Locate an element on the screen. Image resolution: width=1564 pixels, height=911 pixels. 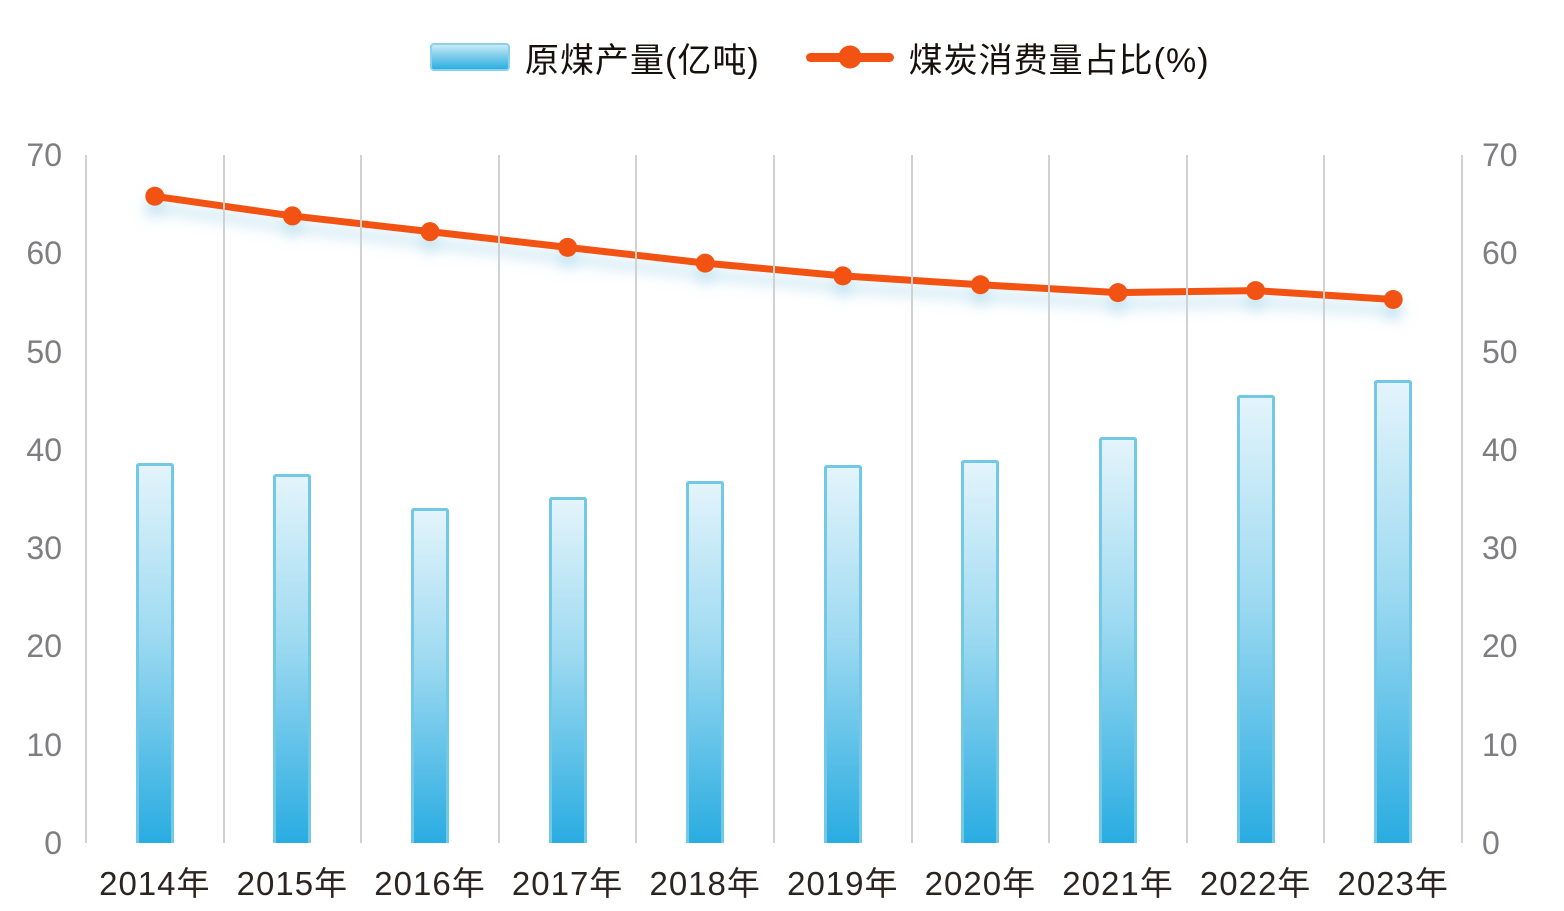
x-tick-label: 2021年 is located at coordinates (1118, 883).